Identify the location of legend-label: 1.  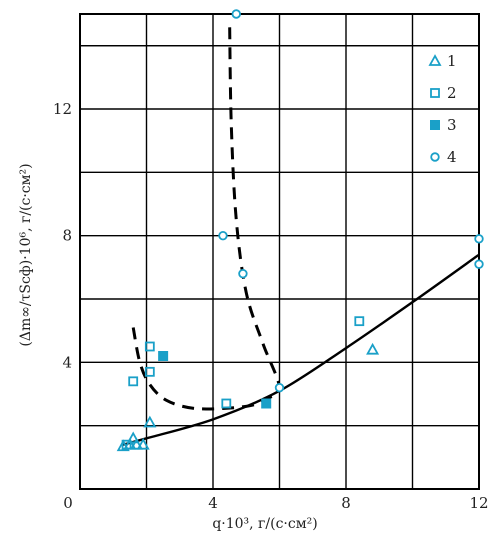
(452, 61).